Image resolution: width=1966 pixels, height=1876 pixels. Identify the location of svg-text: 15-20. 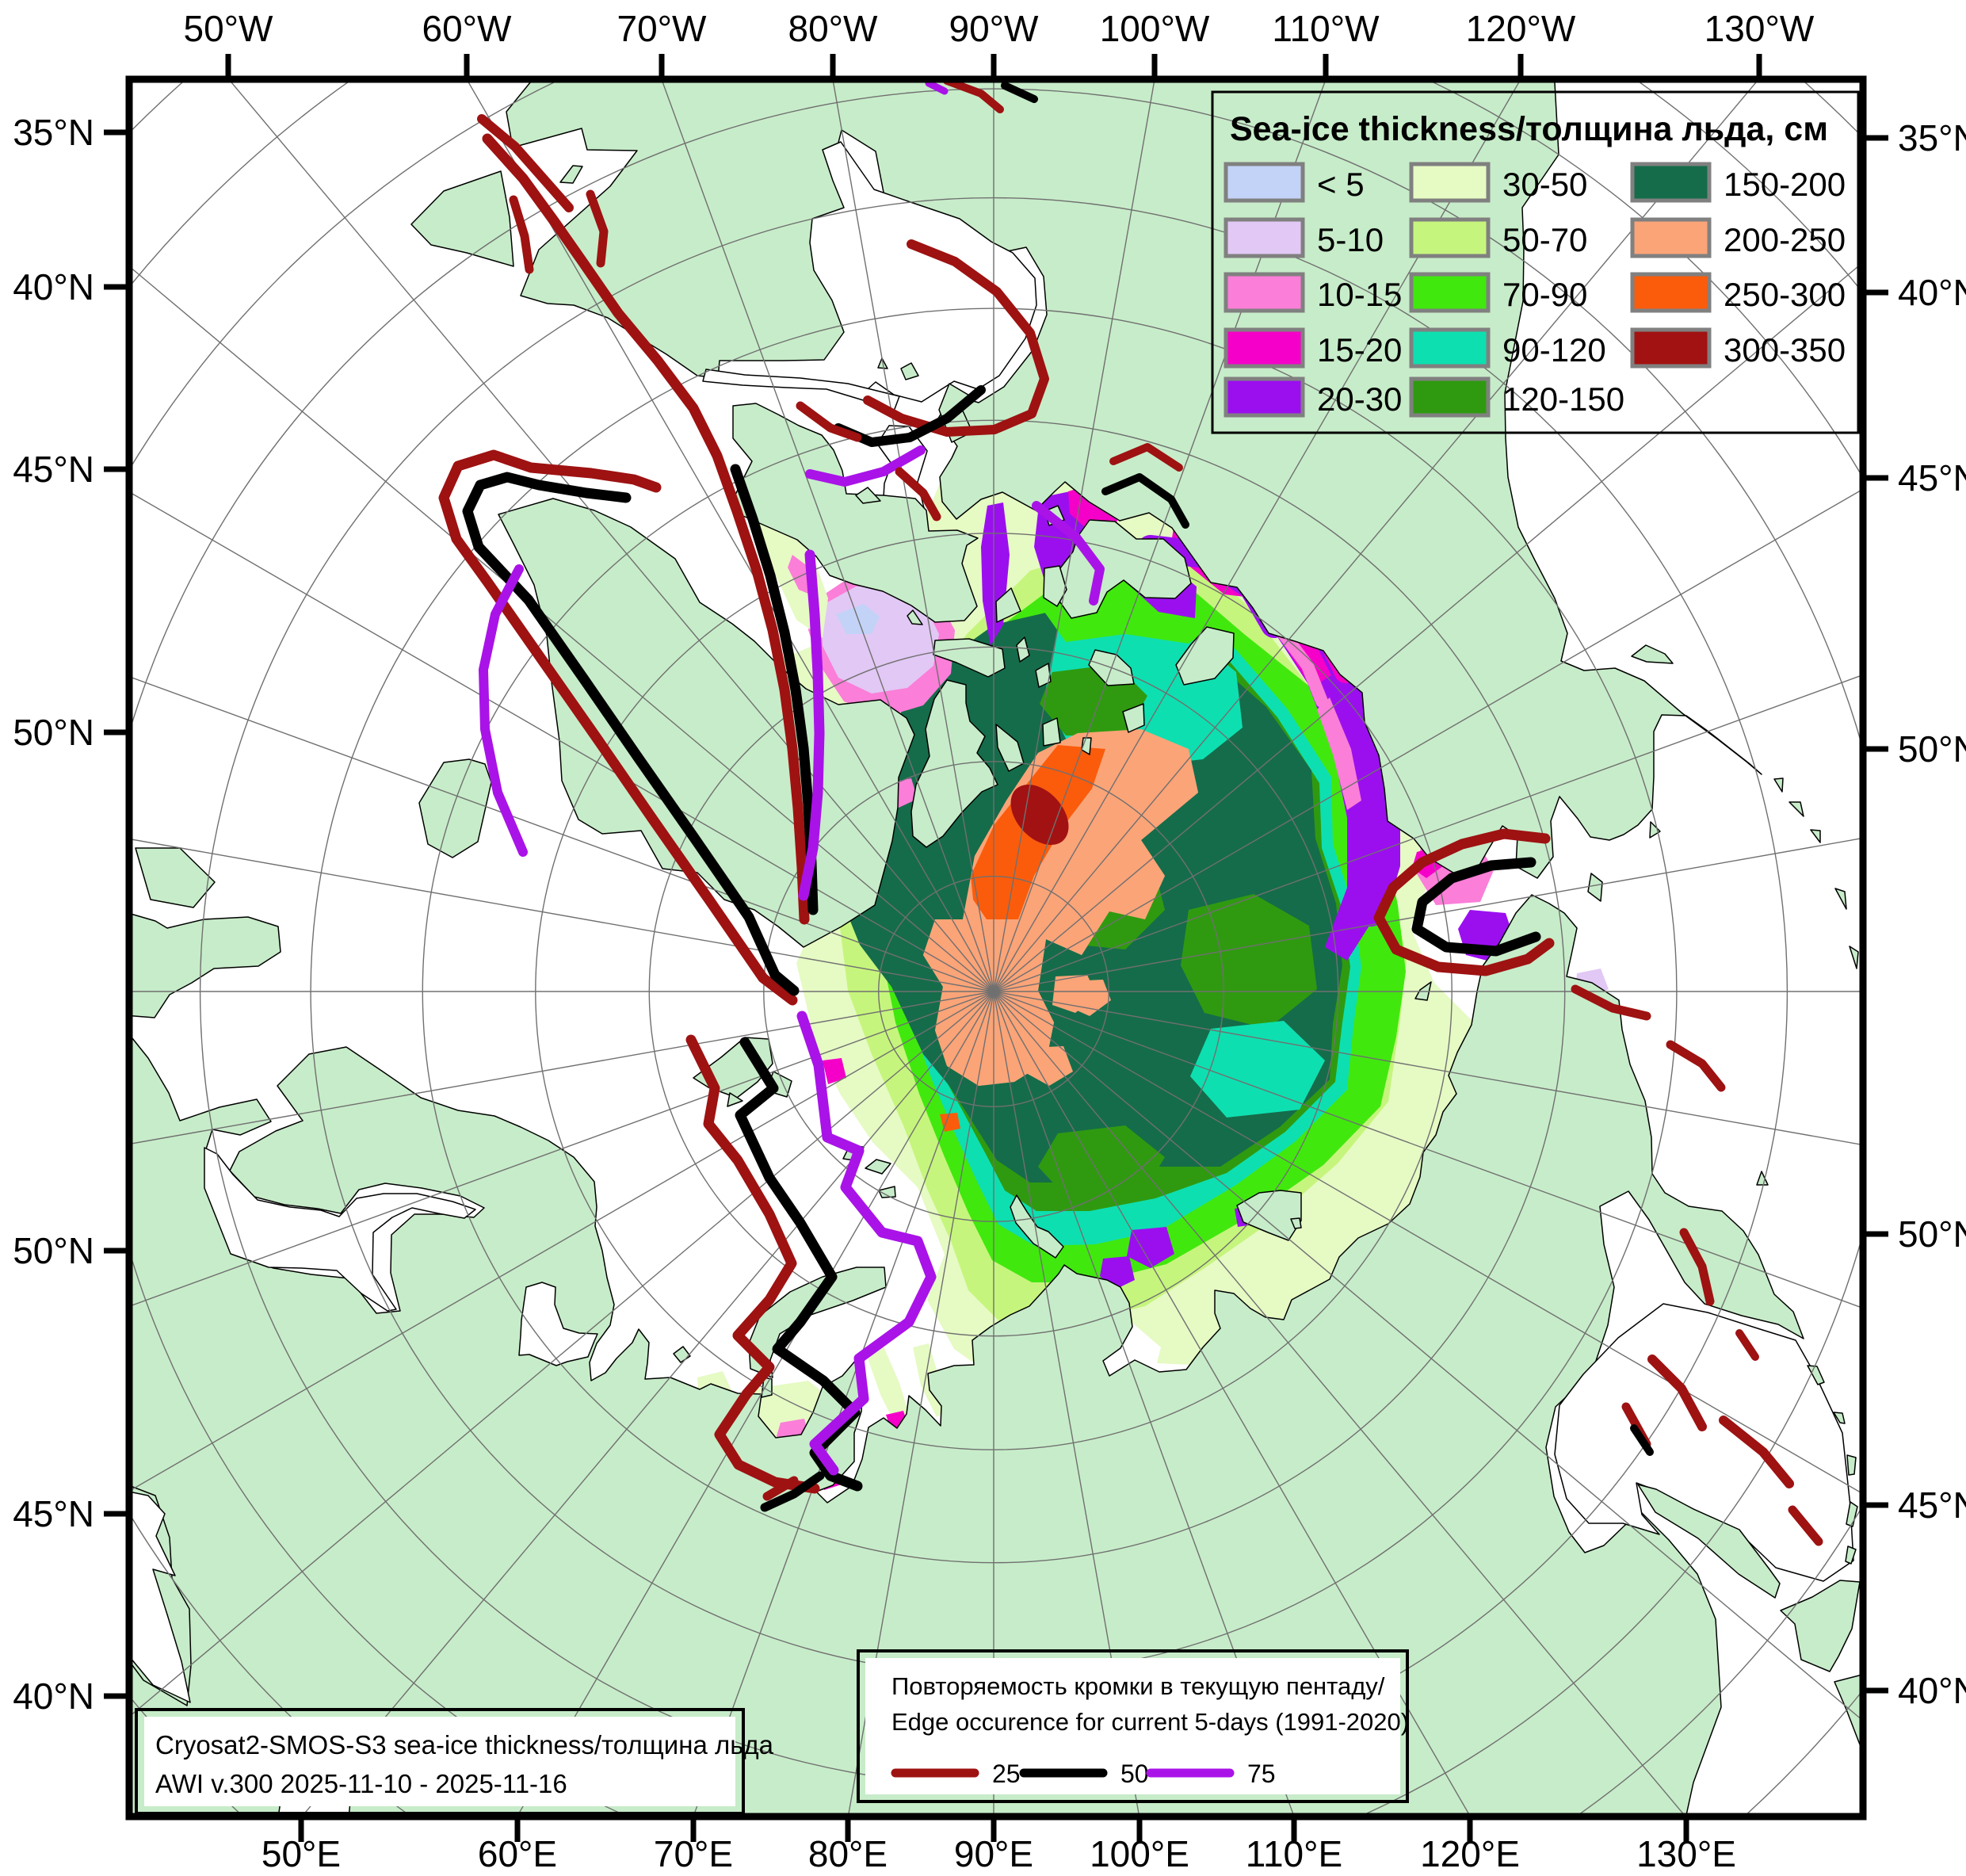
(1359, 350).